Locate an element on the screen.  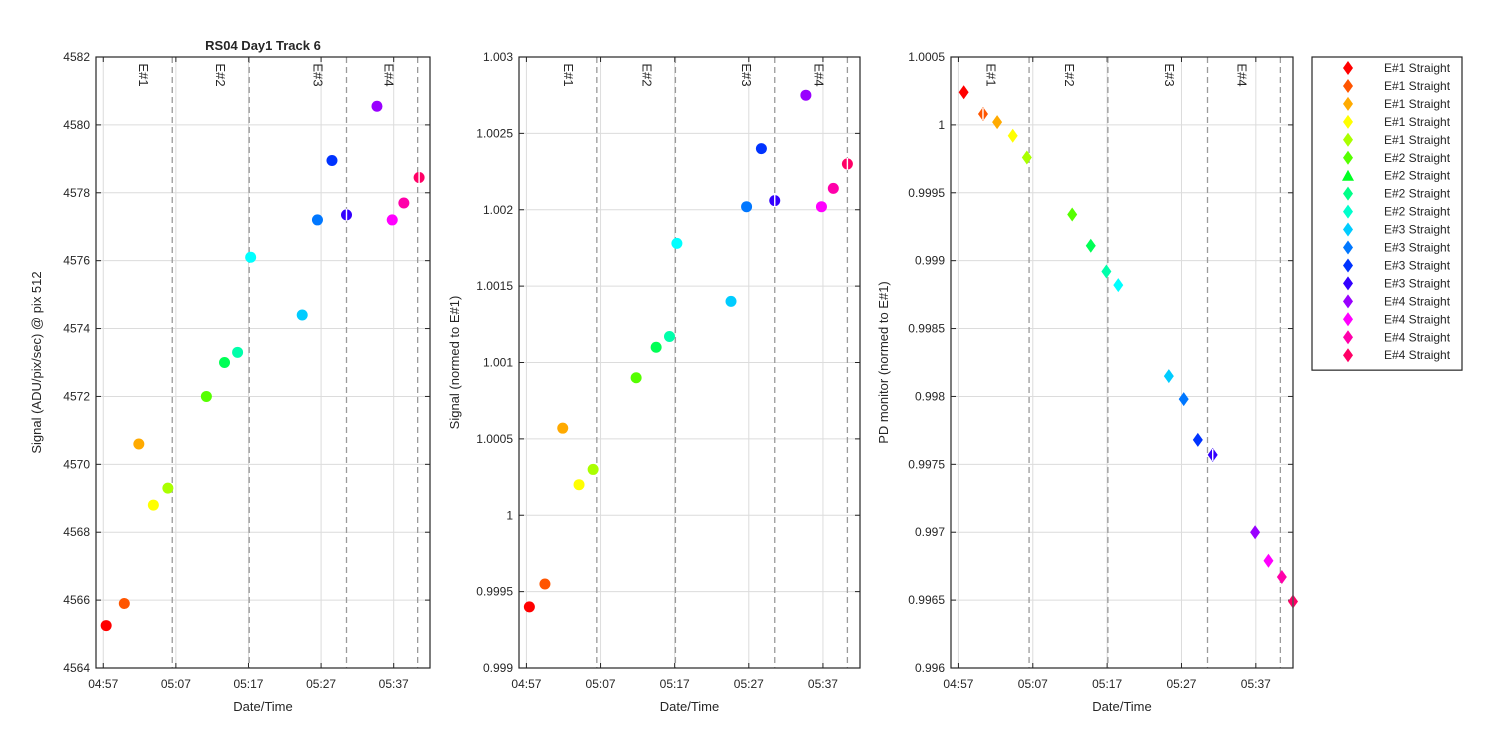
y-tick-label: 1.0025 is located at coordinates (494, 133).